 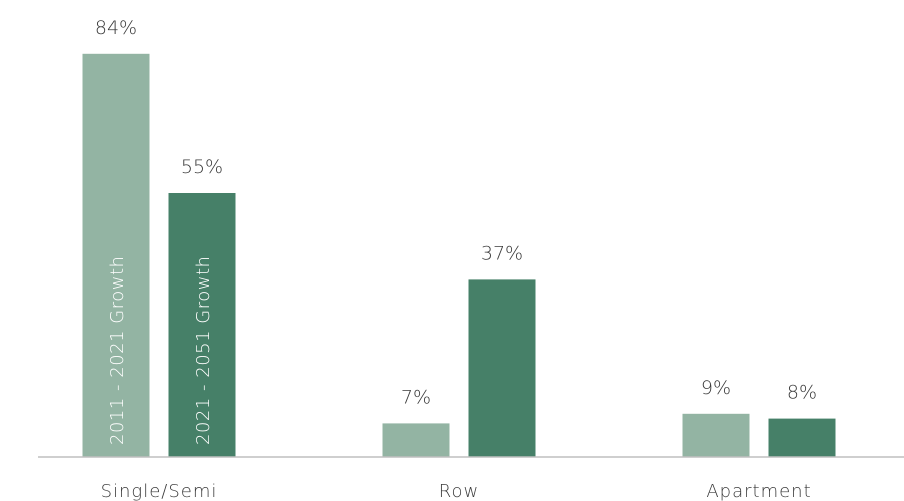 I want to click on series-labels-group: 2011 - 2021 Growth 2021 - 2051 Growth, so click(x=160, y=350).